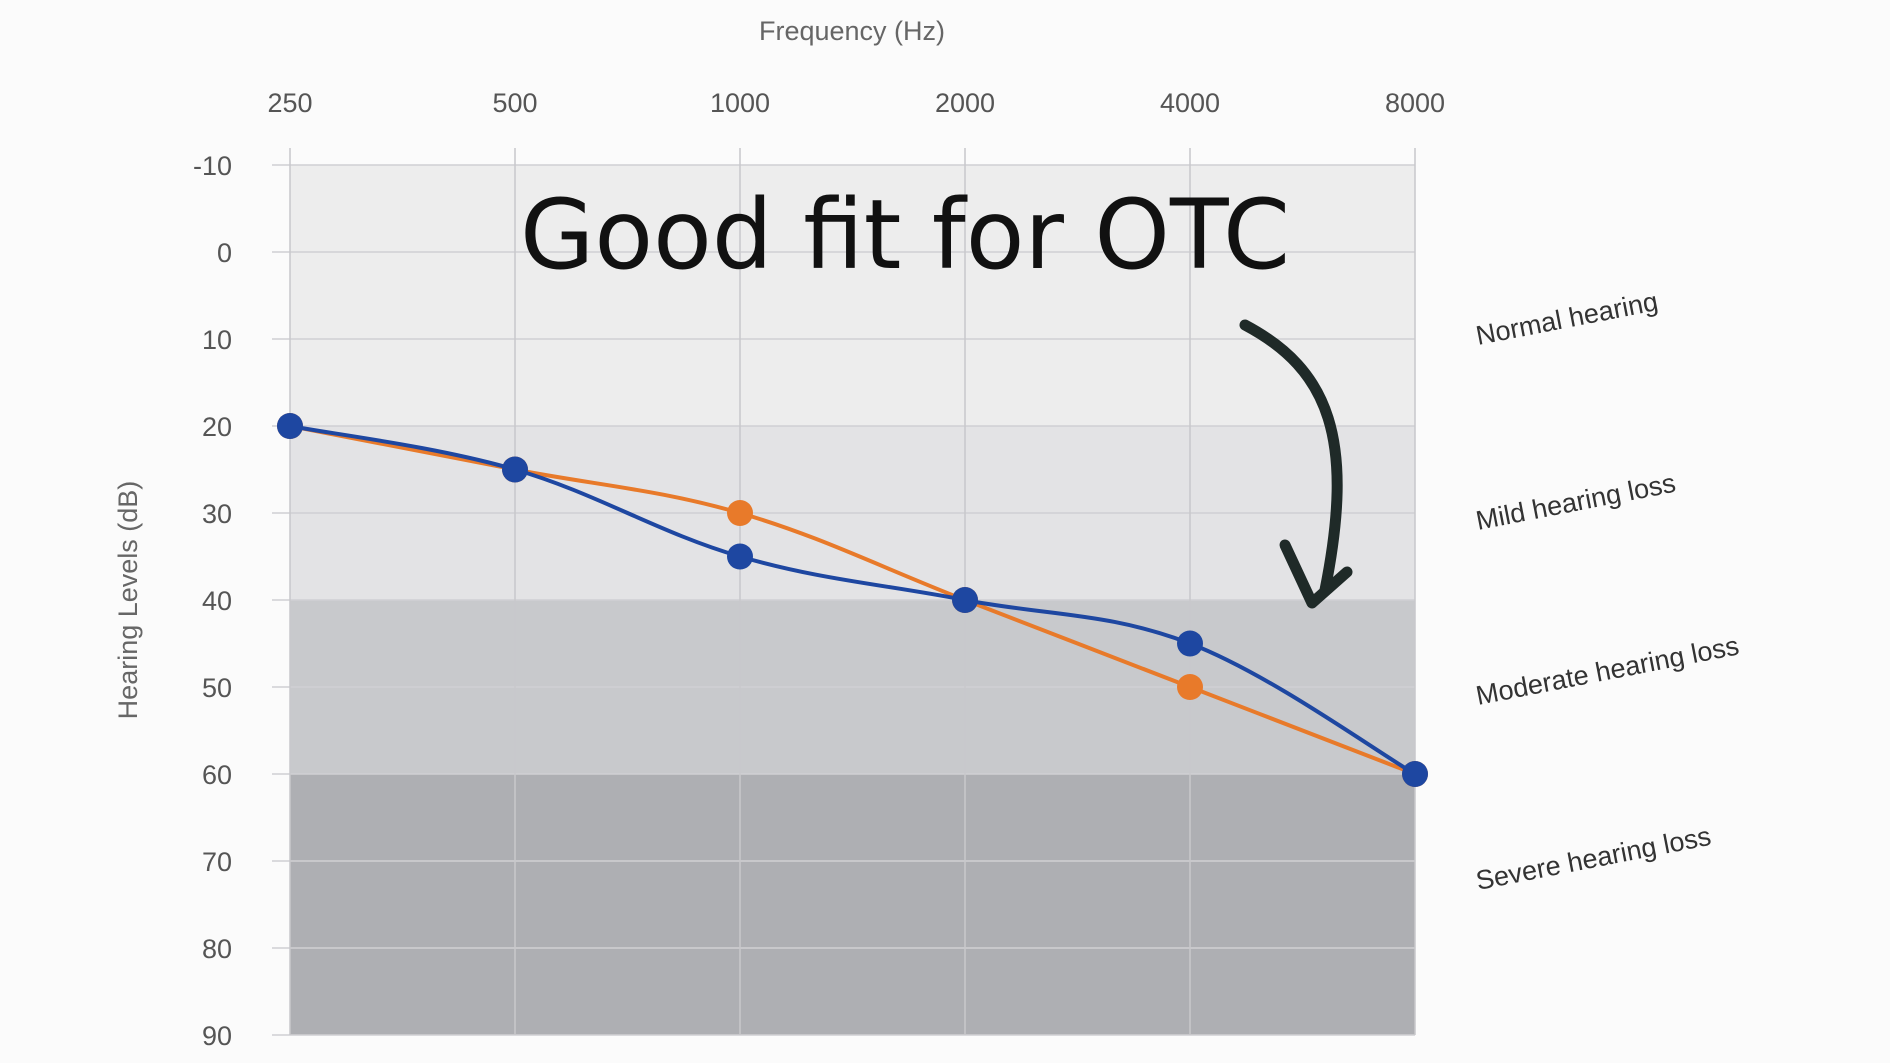 The width and height of the screenshot is (1890, 1063). What do you see at coordinates (217, 862) in the screenshot?
I see `y-tick-label: 70` at bounding box center [217, 862].